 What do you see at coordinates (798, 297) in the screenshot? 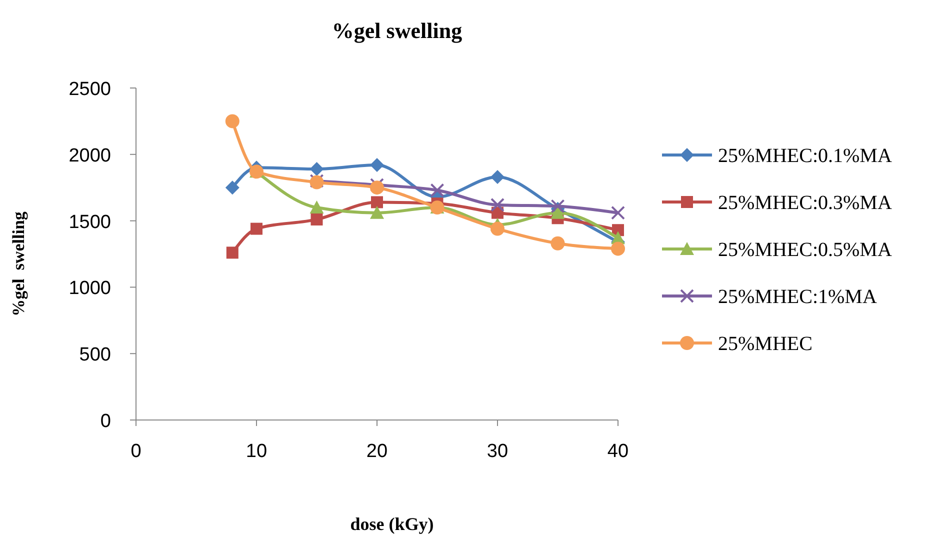
I see `legend-label: 25%MHEC:1%MA` at bounding box center [798, 297].